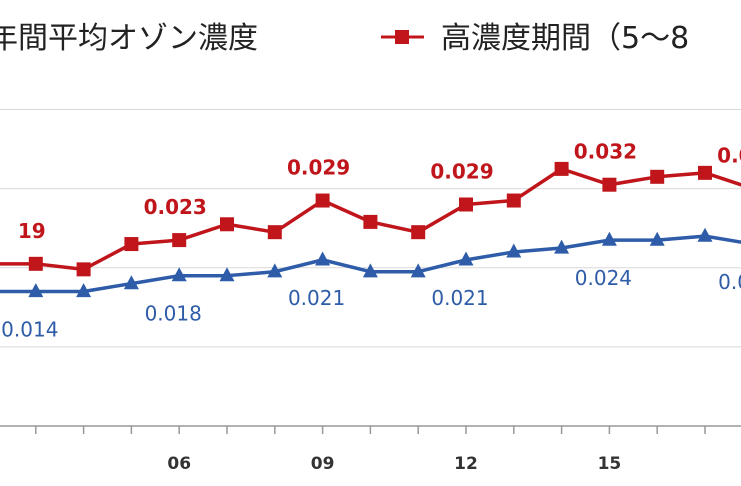  Describe the element at coordinates (129, 38) in the screenshot. I see `legend-label-average: 年間平均オゾン濃度` at that location.